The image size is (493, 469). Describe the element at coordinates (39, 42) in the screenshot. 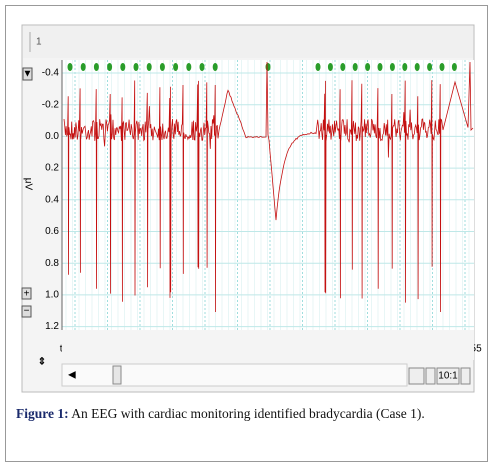

I see `toolbar-label: 1` at that location.